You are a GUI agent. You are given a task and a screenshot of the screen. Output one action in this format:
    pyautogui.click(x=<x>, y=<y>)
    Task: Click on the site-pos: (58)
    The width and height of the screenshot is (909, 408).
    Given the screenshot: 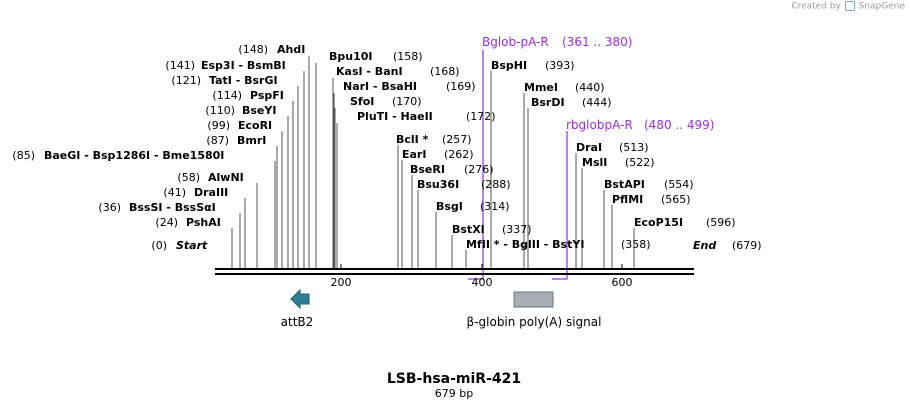 What is the action you would take?
    pyautogui.click(x=188, y=177)
    